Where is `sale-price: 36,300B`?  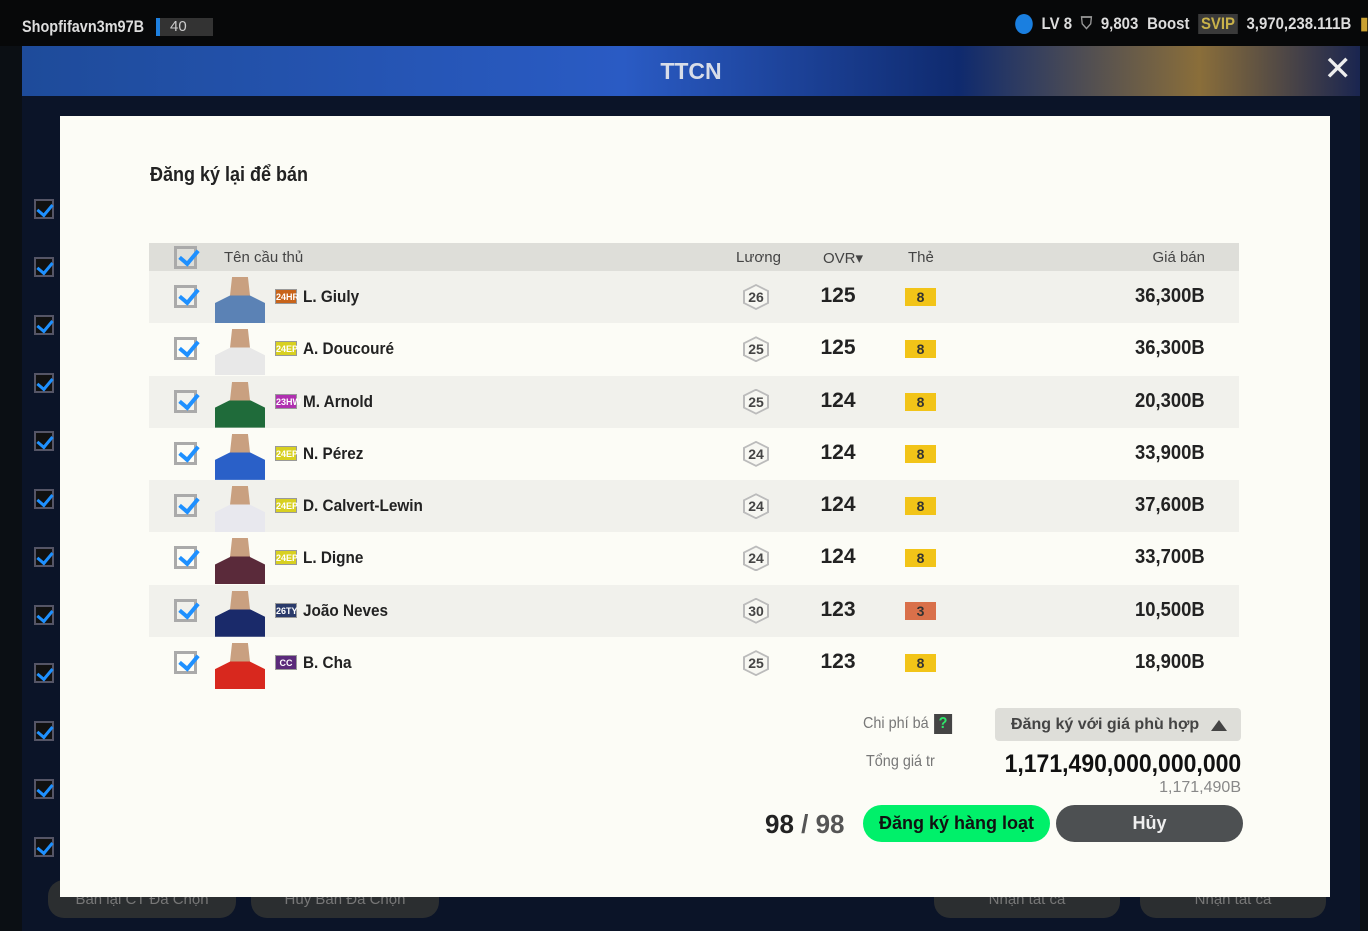 sale-price: 36,300B is located at coordinates (1170, 296).